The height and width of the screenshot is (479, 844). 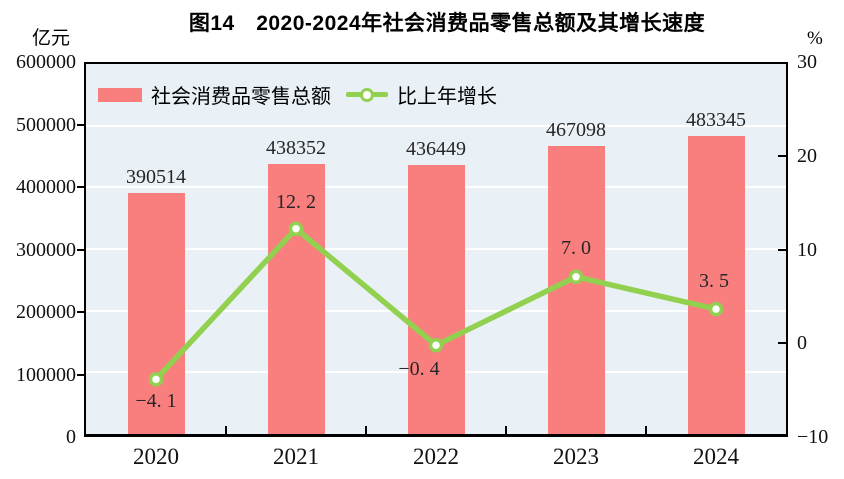 I want to click on x-axis-category-label: 2023, so click(x=576, y=456).